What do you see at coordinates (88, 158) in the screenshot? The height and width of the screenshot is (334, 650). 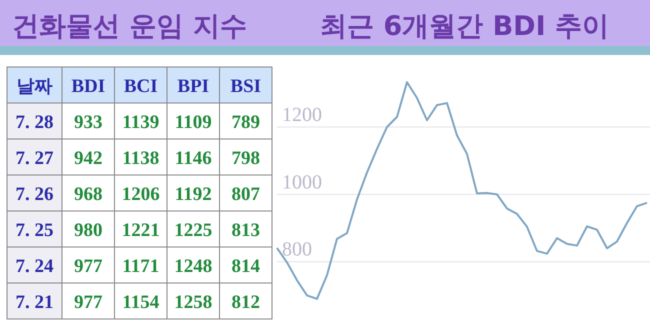 I see `data-label: 942` at bounding box center [88, 158].